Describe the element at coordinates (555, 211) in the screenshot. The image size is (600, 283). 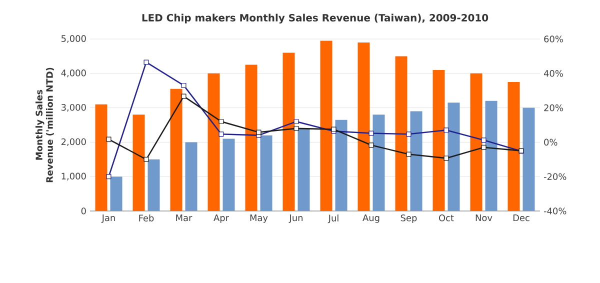
I see `y2-tick-label: -40%` at that location.